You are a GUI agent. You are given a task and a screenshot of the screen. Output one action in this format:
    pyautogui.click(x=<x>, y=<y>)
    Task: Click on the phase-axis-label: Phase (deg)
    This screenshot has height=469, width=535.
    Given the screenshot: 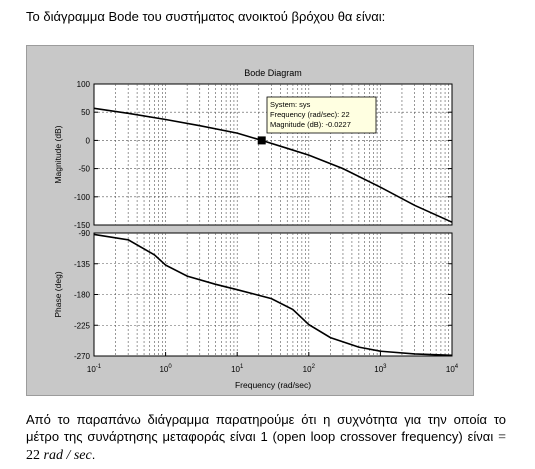 What is the action you would take?
    pyautogui.click(x=58, y=294)
    